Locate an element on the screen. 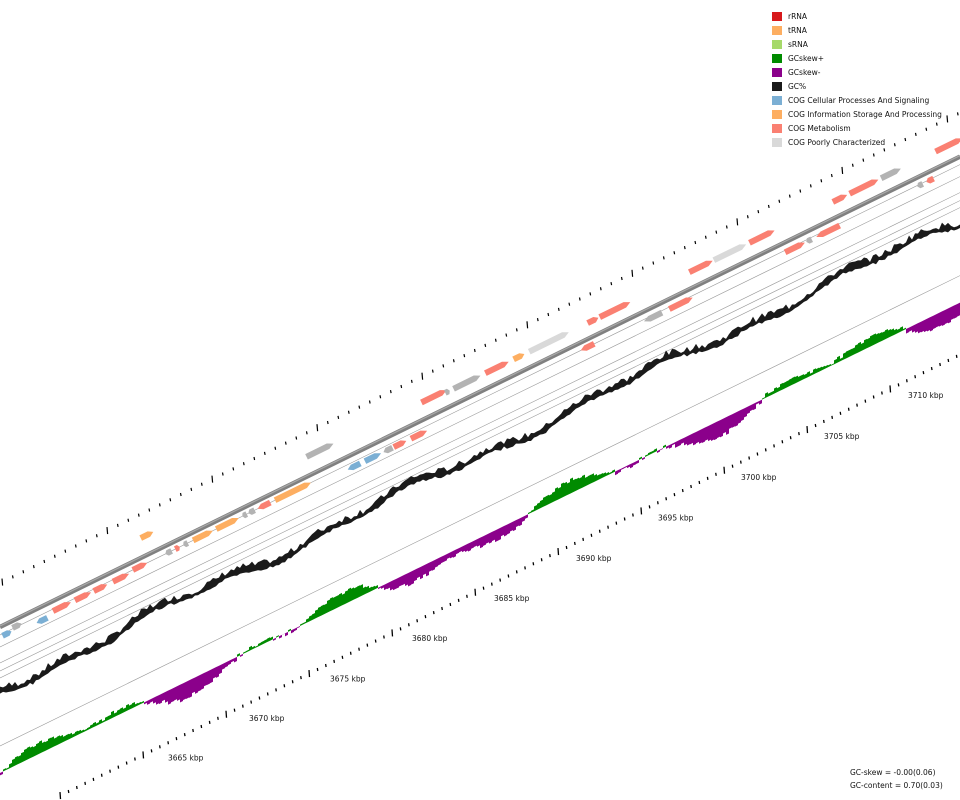 The width and height of the screenshot is (960, 800). legend-item: GC% is located at coordinates (857, 86).